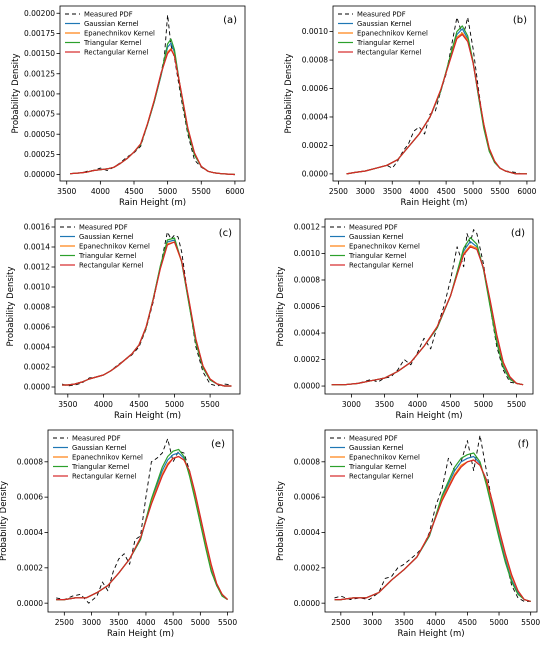 This screenshot has height=646, width=550. What do you see at coordinates (37, 227) in the screenshot?
I see `y-tick-label: 0.0016` at bounding box center [37, 227].